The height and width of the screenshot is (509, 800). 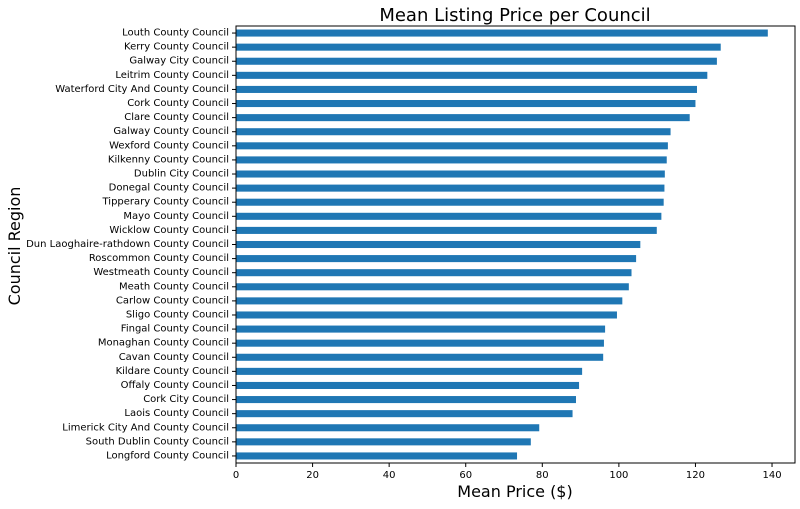 What do you see at coordinates (236, 475) in the screenshot?
I see `x-tick-label: 0` at bounding box center [236, 475].